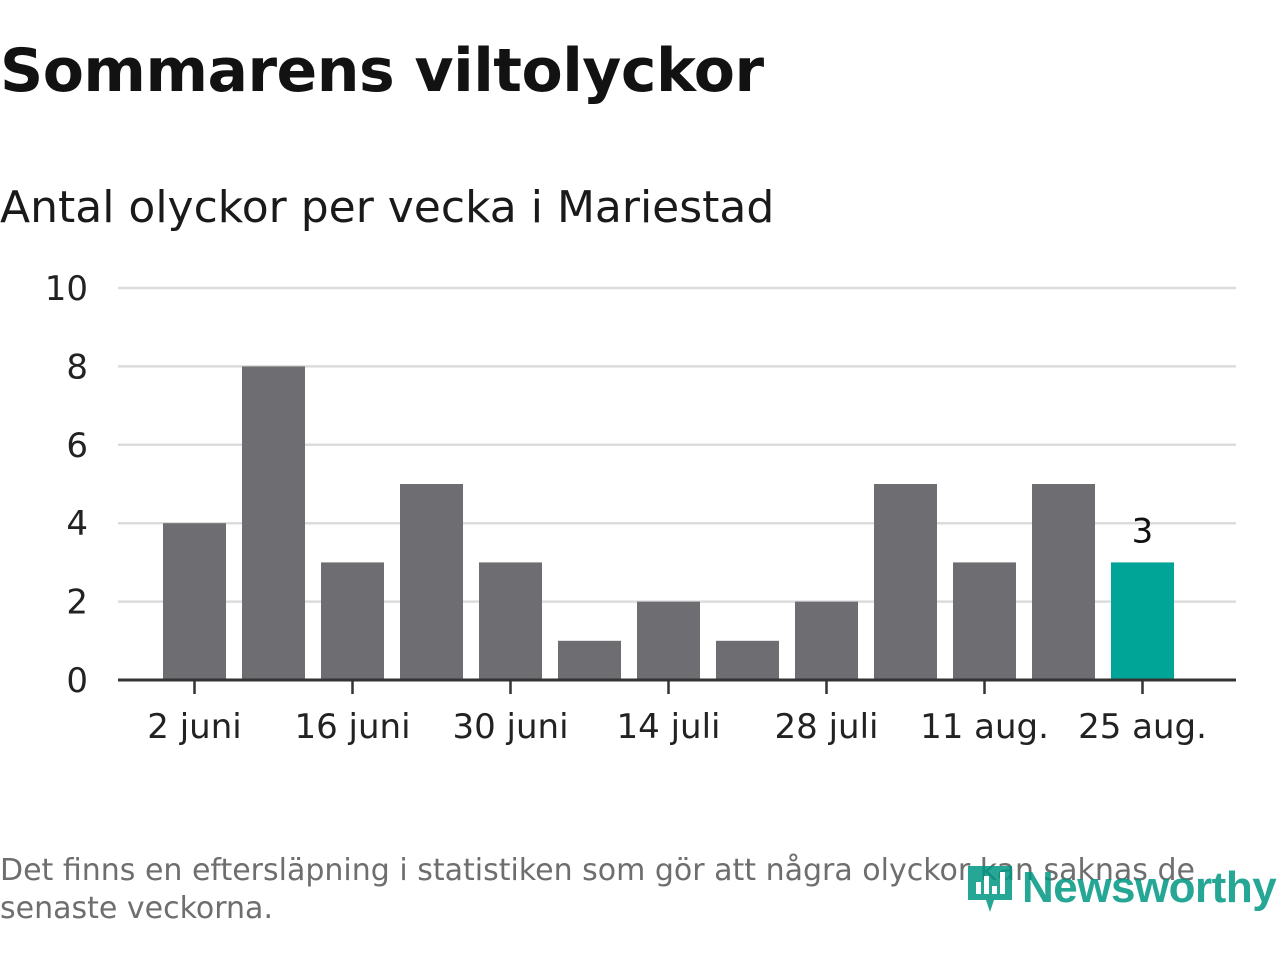 This screenshot has height=960, width=1280. I want to click on bar-18-aug, so click(1063, 582).